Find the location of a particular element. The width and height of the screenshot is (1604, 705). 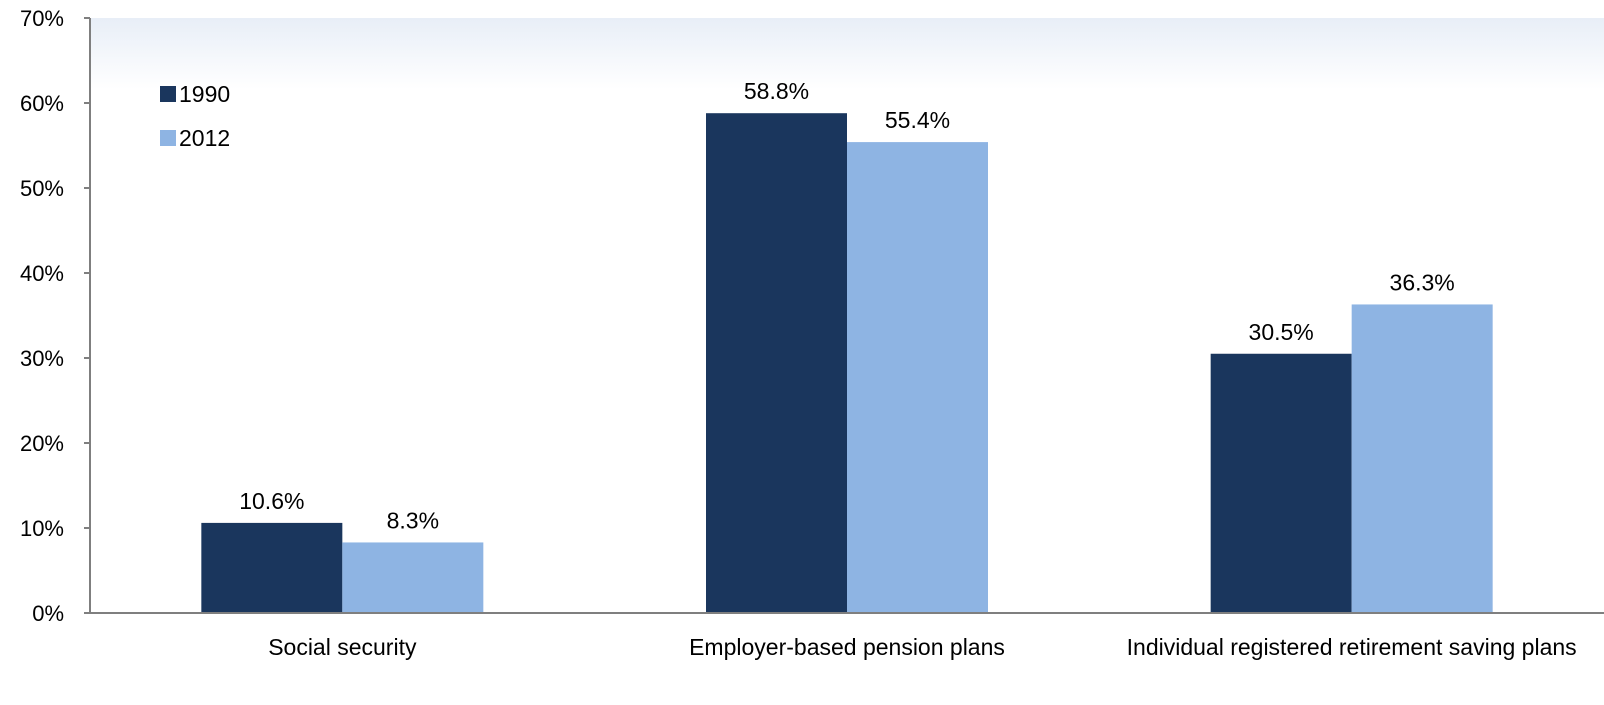

y-axis: 0% 10% 20% 30% 40% 50% 60% 70% is located at coordinates (55, 316).